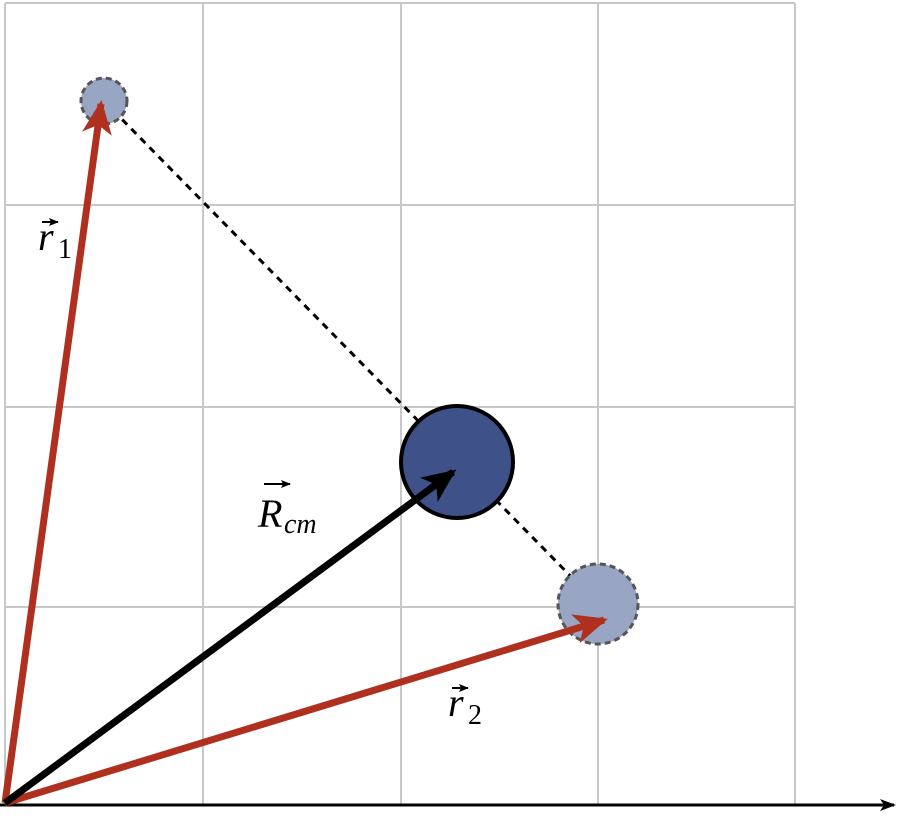 Image resolution: width=898 pixels, height=822 pixels. I want to click on subscript: 1, so click(65, 249).